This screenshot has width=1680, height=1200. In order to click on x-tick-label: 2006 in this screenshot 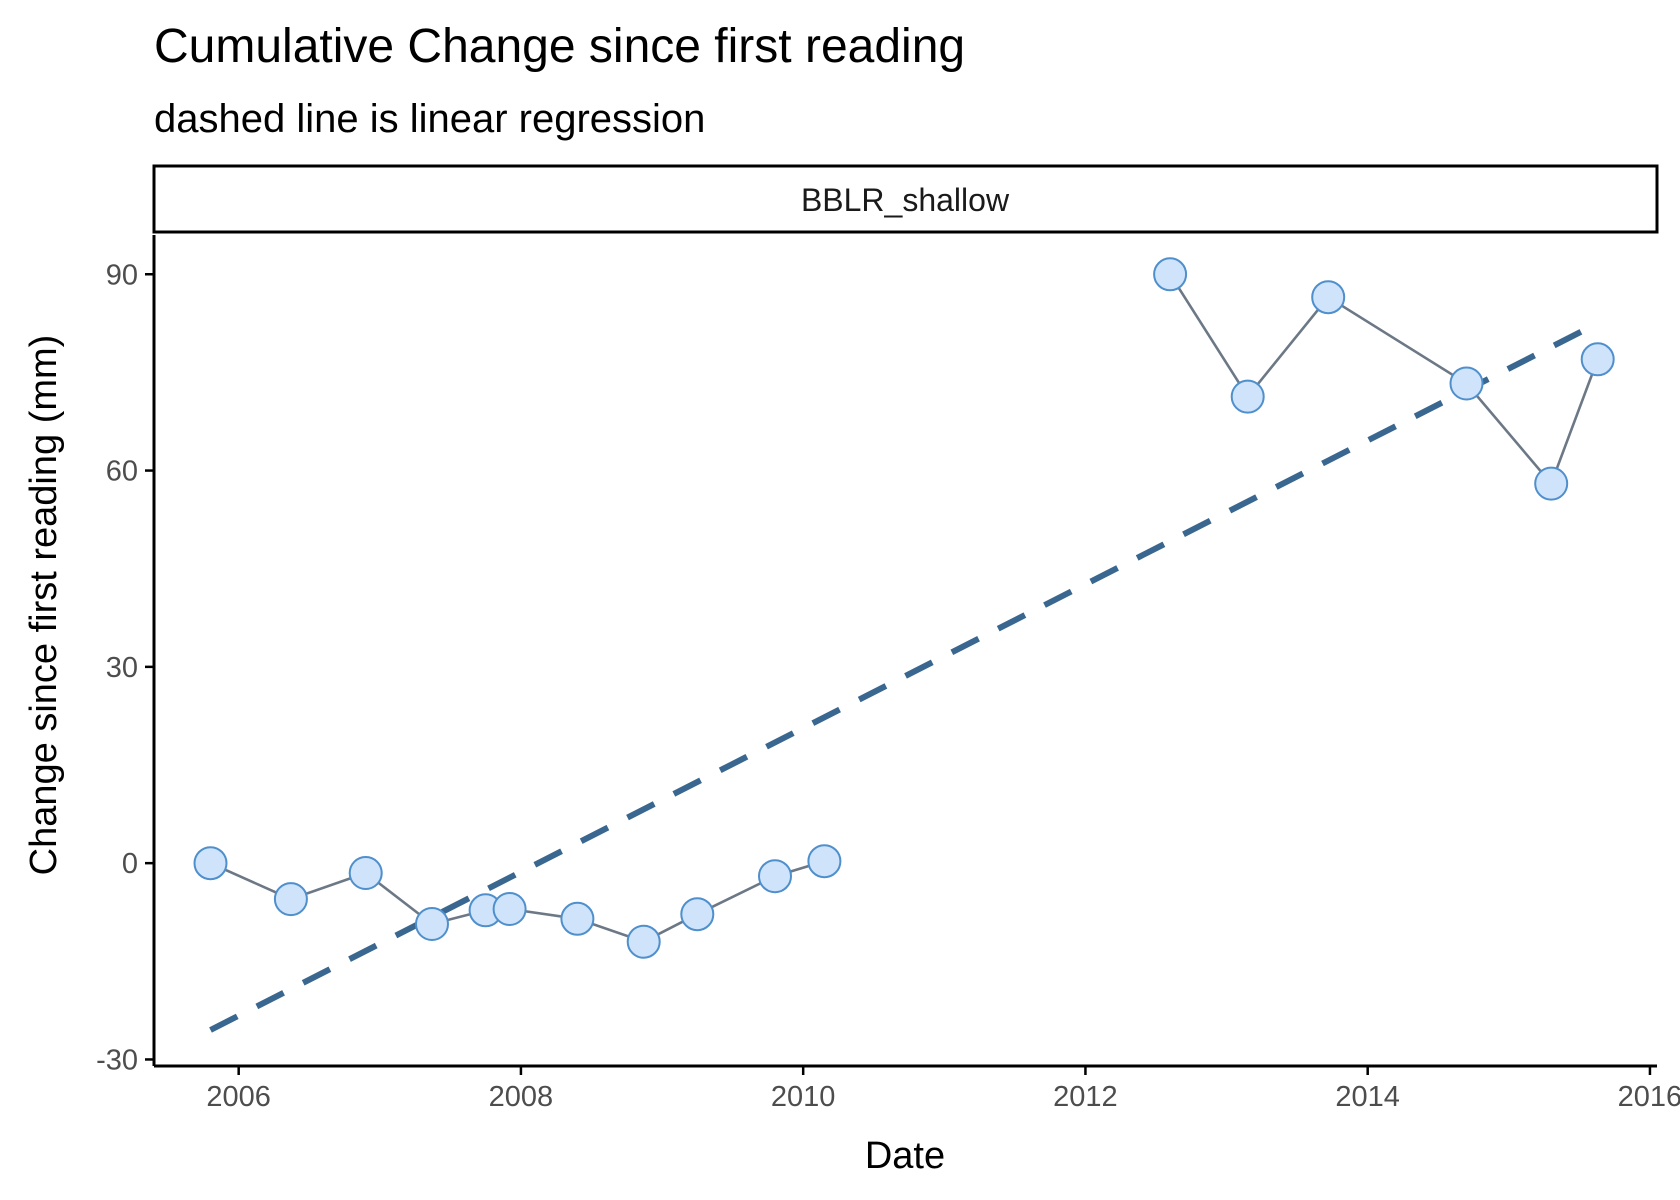, I will do `click(238, 1097)`.